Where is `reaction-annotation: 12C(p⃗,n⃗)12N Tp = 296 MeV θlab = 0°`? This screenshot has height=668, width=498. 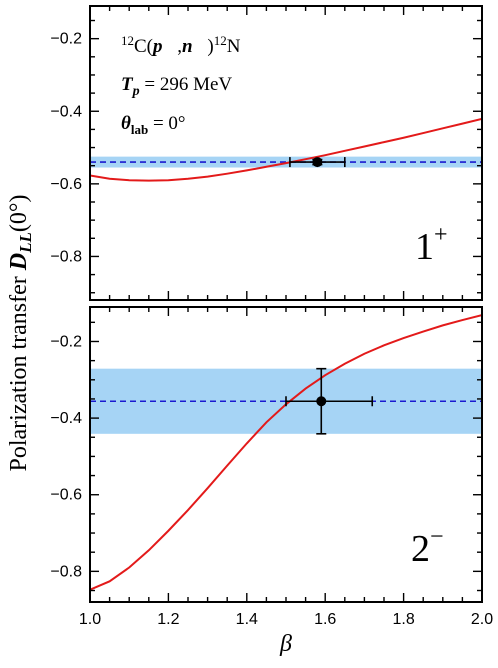
reaction-annotation: 12C(p⃗,n⃗)12N Tp = 296 MeV θlab = 0° is located at coordinates (181, 85).